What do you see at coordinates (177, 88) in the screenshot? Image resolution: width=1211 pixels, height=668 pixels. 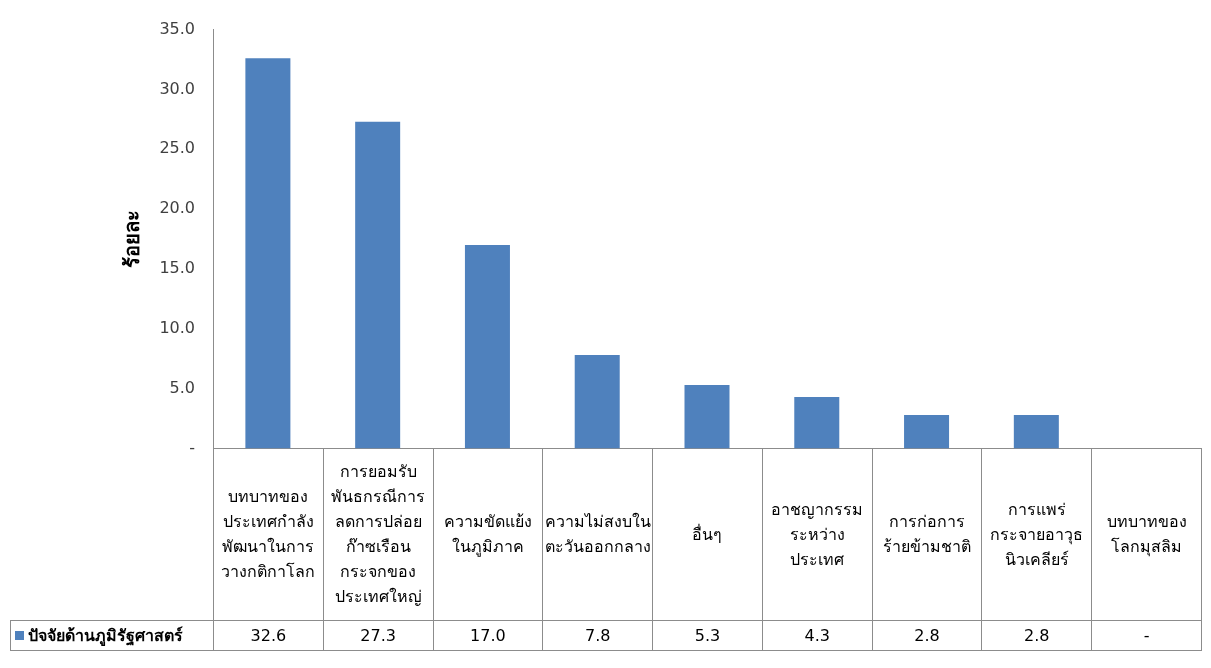 I see `y-tick-label: 30.0` at bounding box center [177, 88].